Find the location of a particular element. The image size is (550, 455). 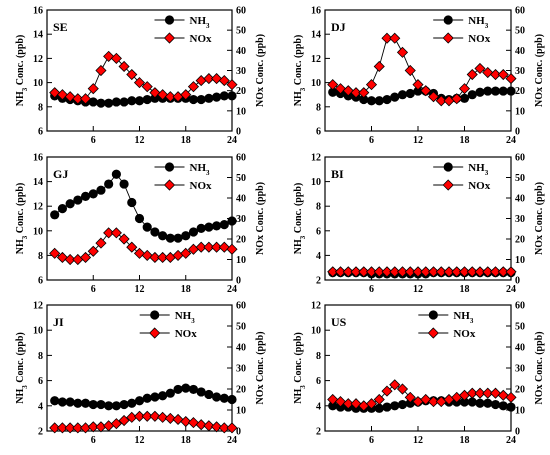

x-tick-label: 12 is located at coordinates (140, 440).